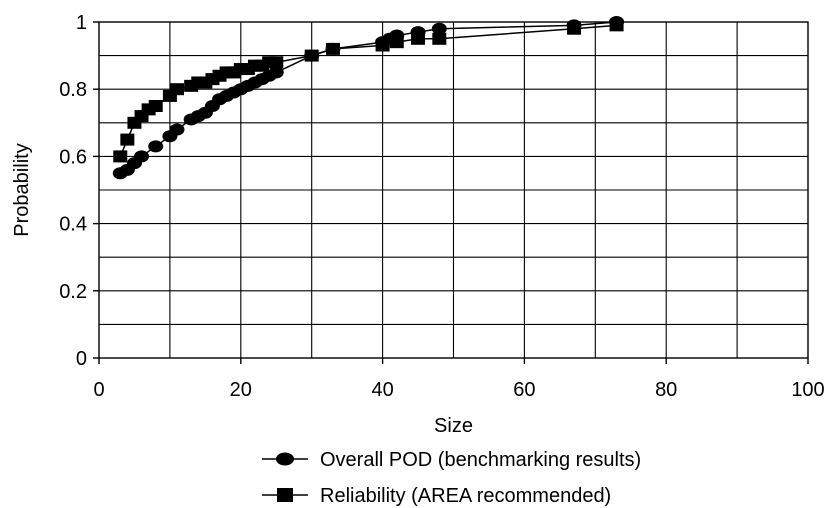  What do you see at coordinates (81, 23) in the screenshot?
I see `y-tick-label: 1` at bounding box center [81, 23].